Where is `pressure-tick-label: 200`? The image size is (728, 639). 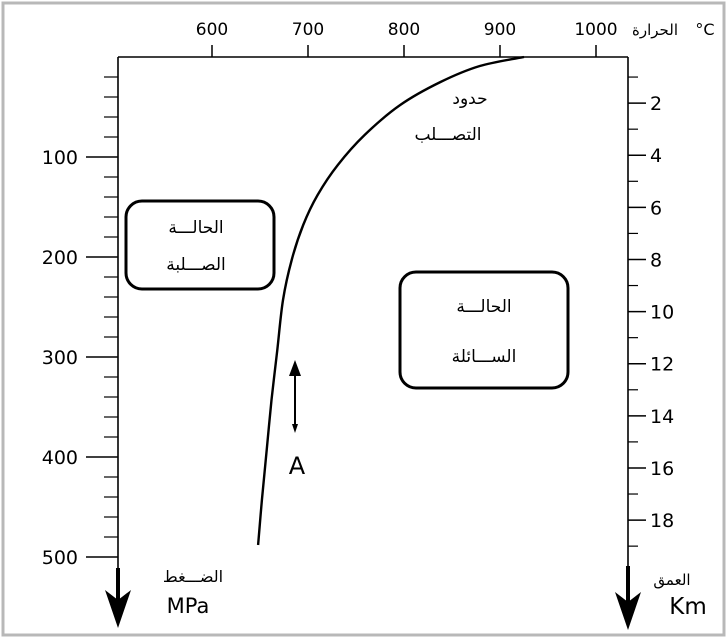
pressure-tick-label: 200 is located at coordinates (60, 258).